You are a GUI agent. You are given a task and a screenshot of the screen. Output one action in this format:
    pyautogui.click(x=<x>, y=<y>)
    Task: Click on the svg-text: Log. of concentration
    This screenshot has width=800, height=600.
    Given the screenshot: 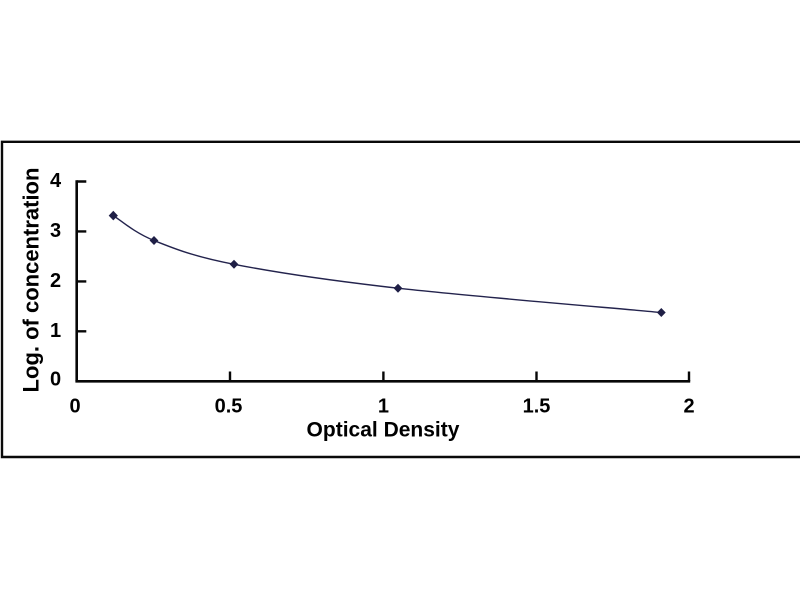 What is the action you would take?
    pyautogui.click(x=31, y=280)
    